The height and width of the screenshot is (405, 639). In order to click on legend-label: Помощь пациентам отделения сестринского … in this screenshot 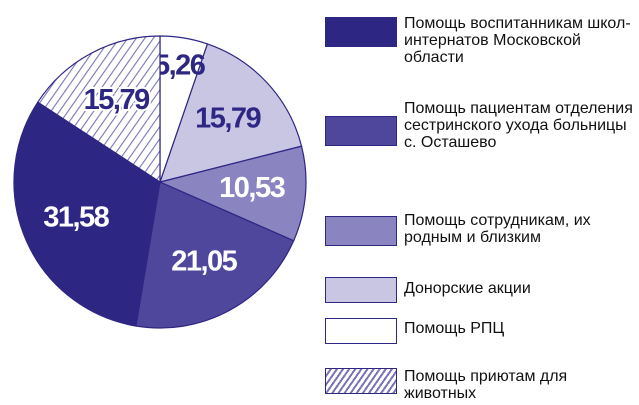, I will do `click(518, 125)`.